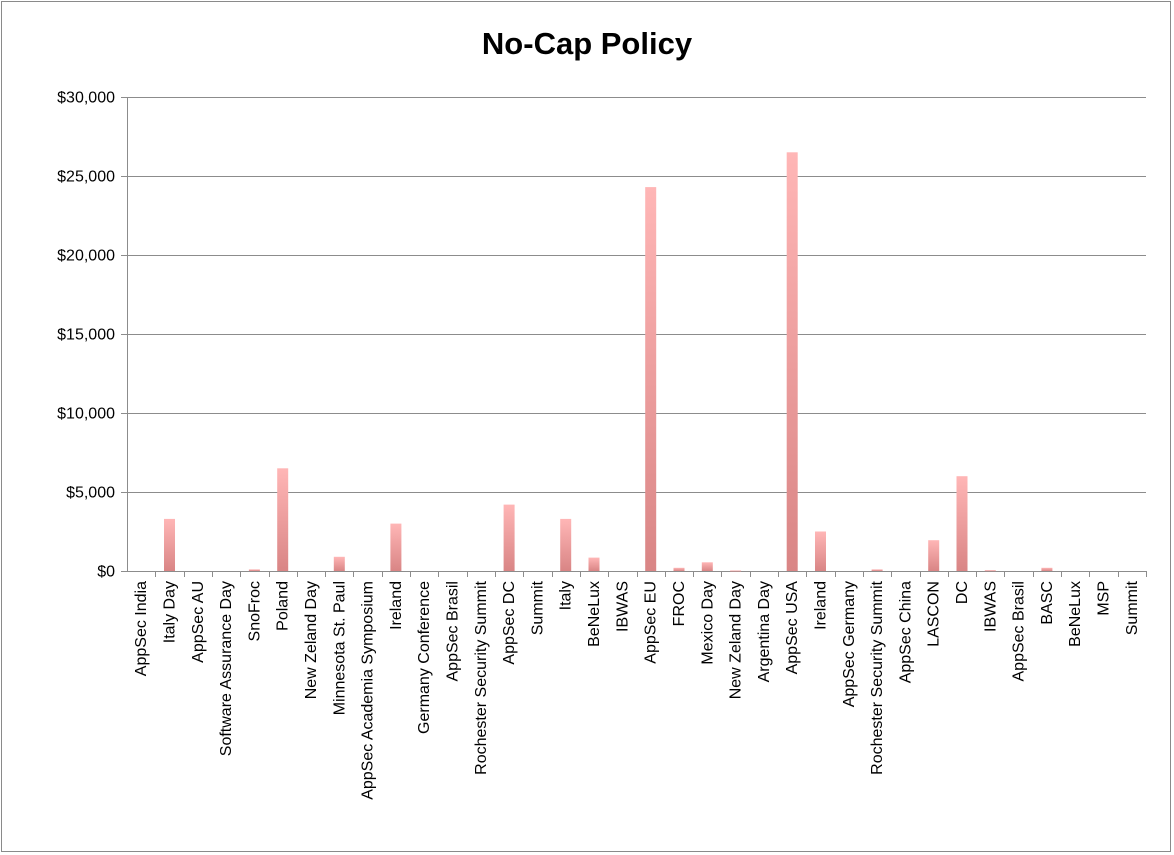  I want to click on x-tick-label: DC, so click(962, 592).